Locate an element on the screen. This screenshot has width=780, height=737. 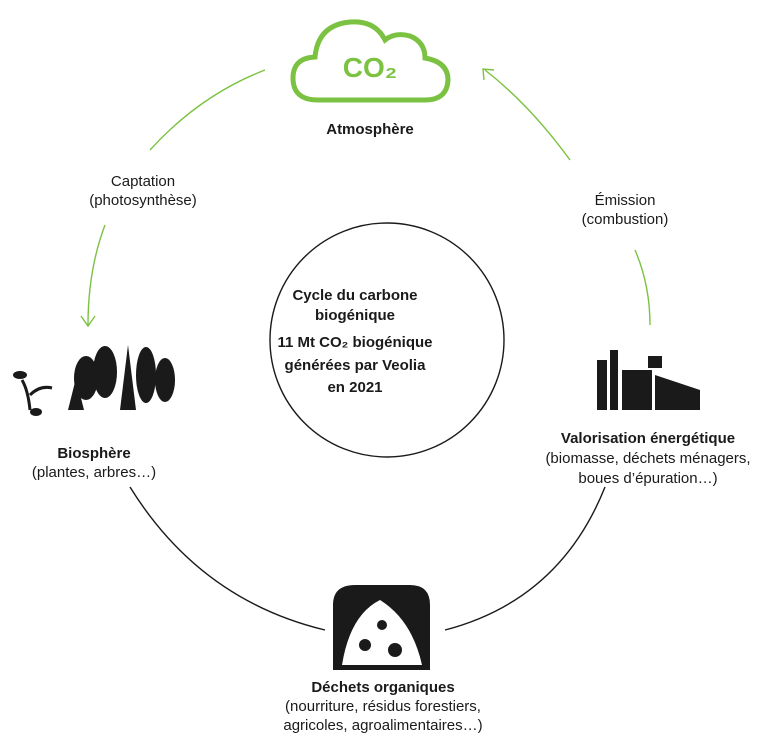
cloud-icon is located at coordinates (370, 61).